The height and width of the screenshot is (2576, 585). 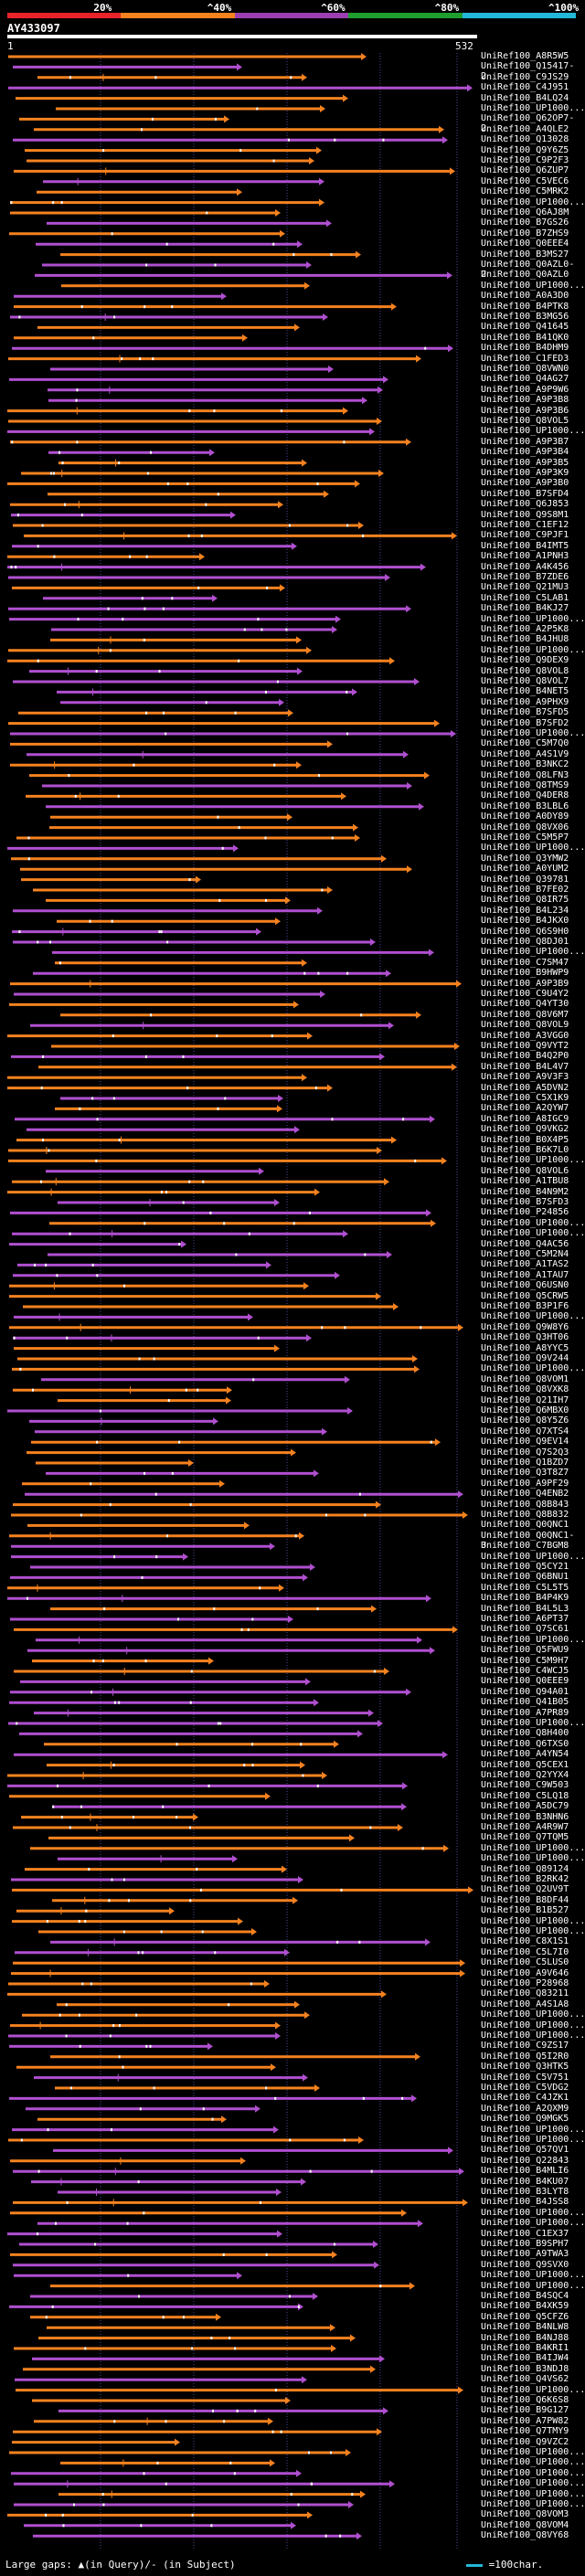 What do you see at coordinates (528, 123) in the screenshot?
I see `hit-label: UniRef100_Q62OP7-2` at bounding box center [528, 123].